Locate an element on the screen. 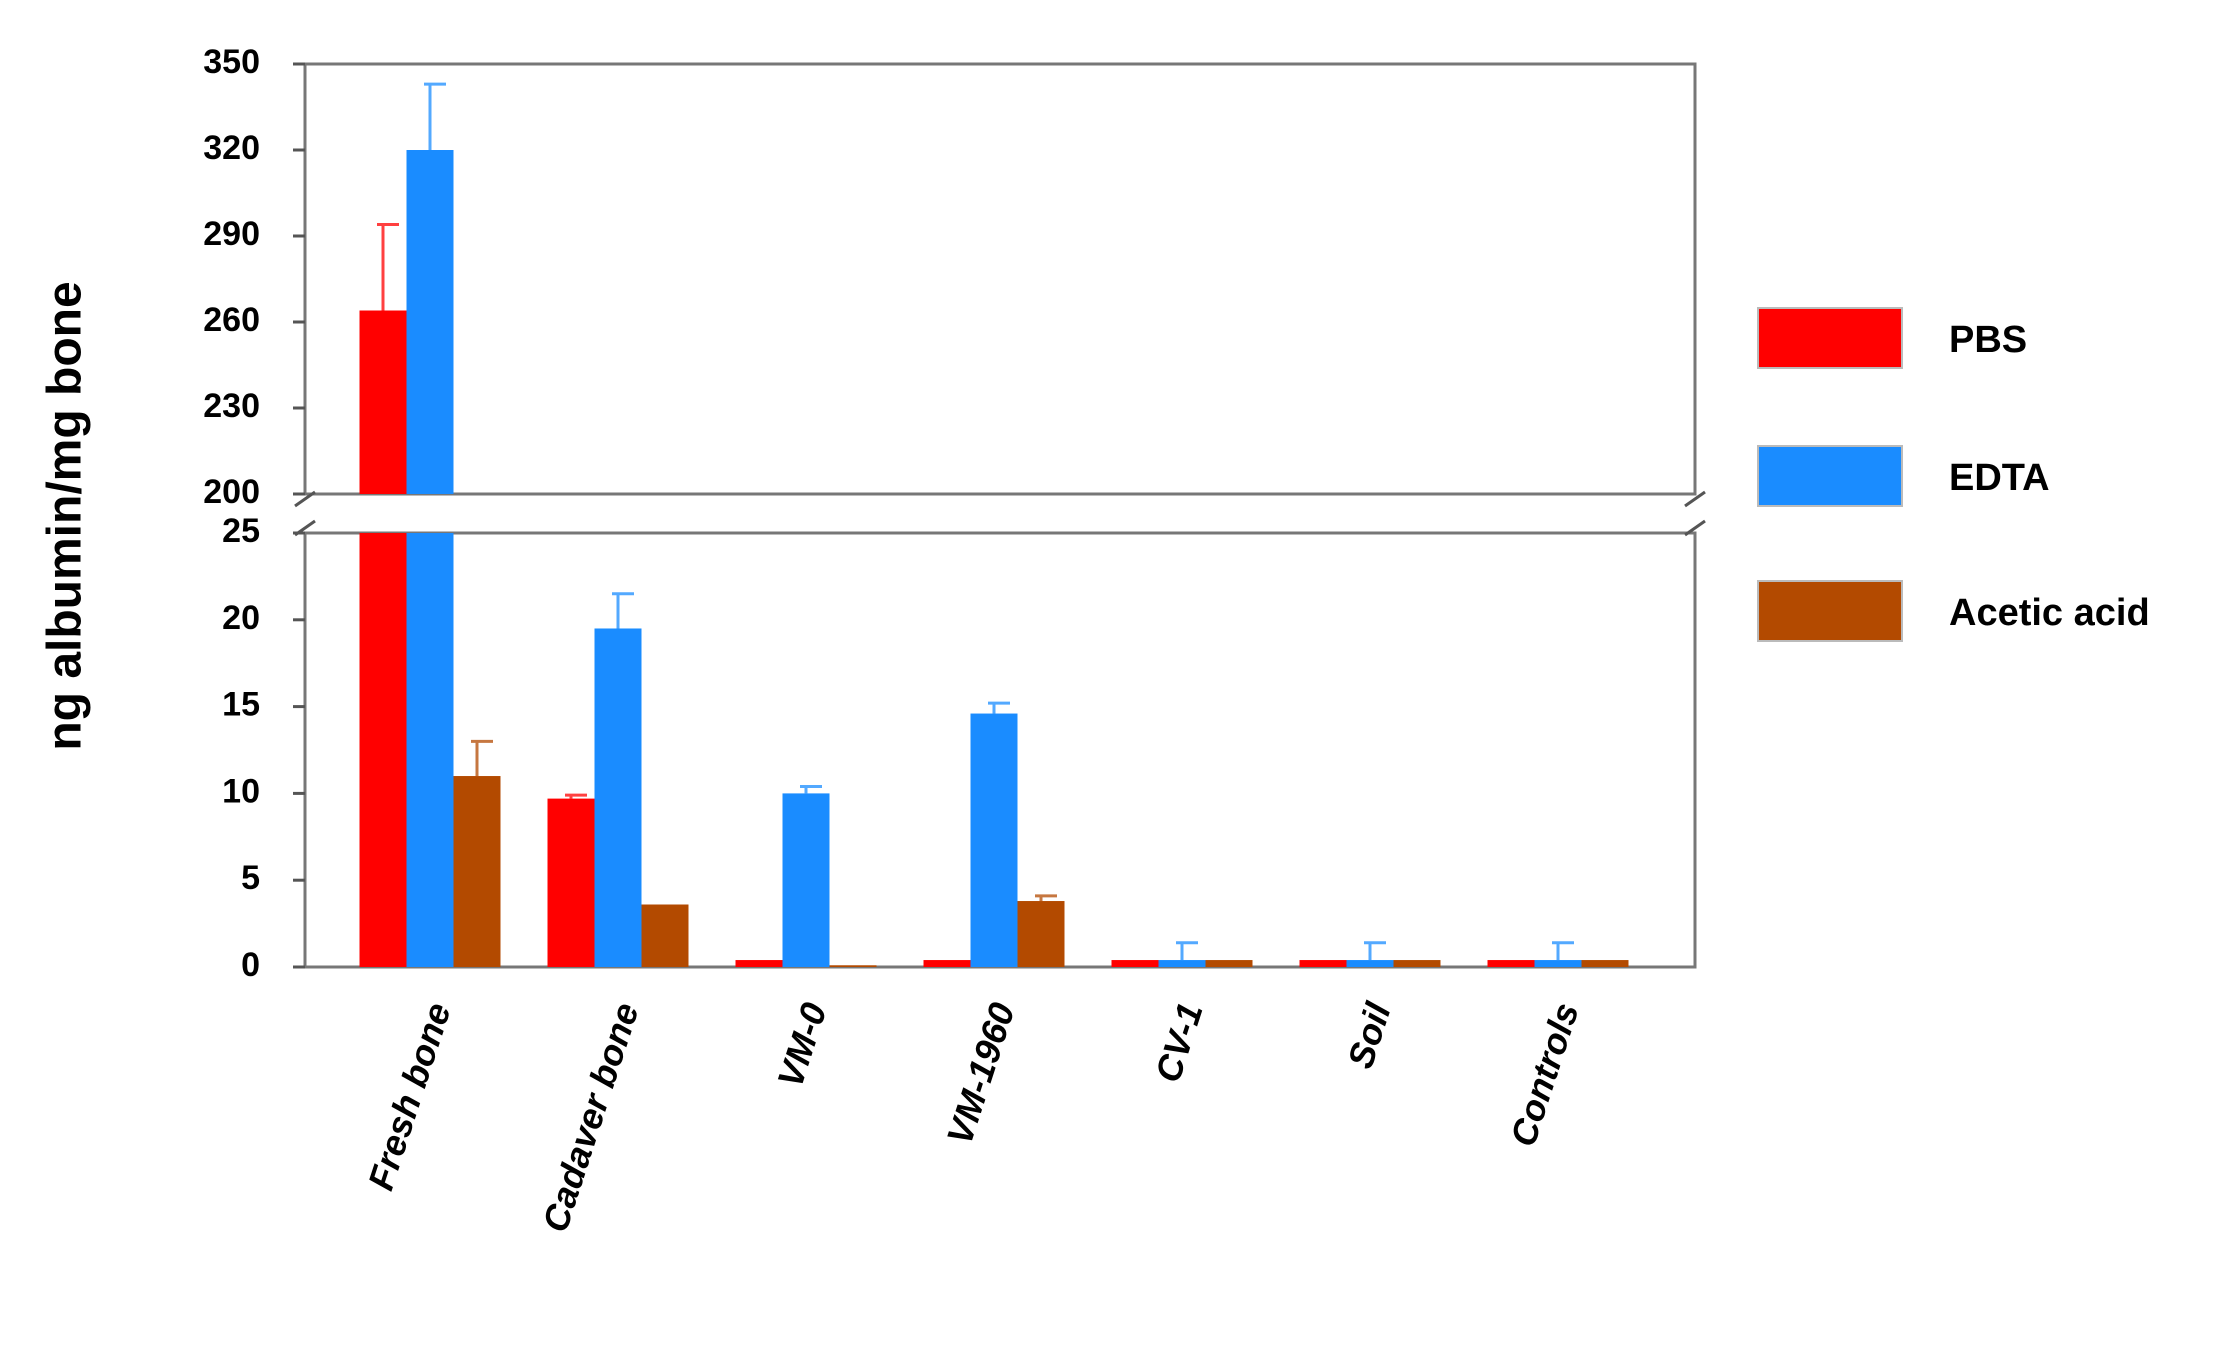 This screenshot has height=1350, width=2235. y-tick-label: 350 is located at coordinates (231, 62).